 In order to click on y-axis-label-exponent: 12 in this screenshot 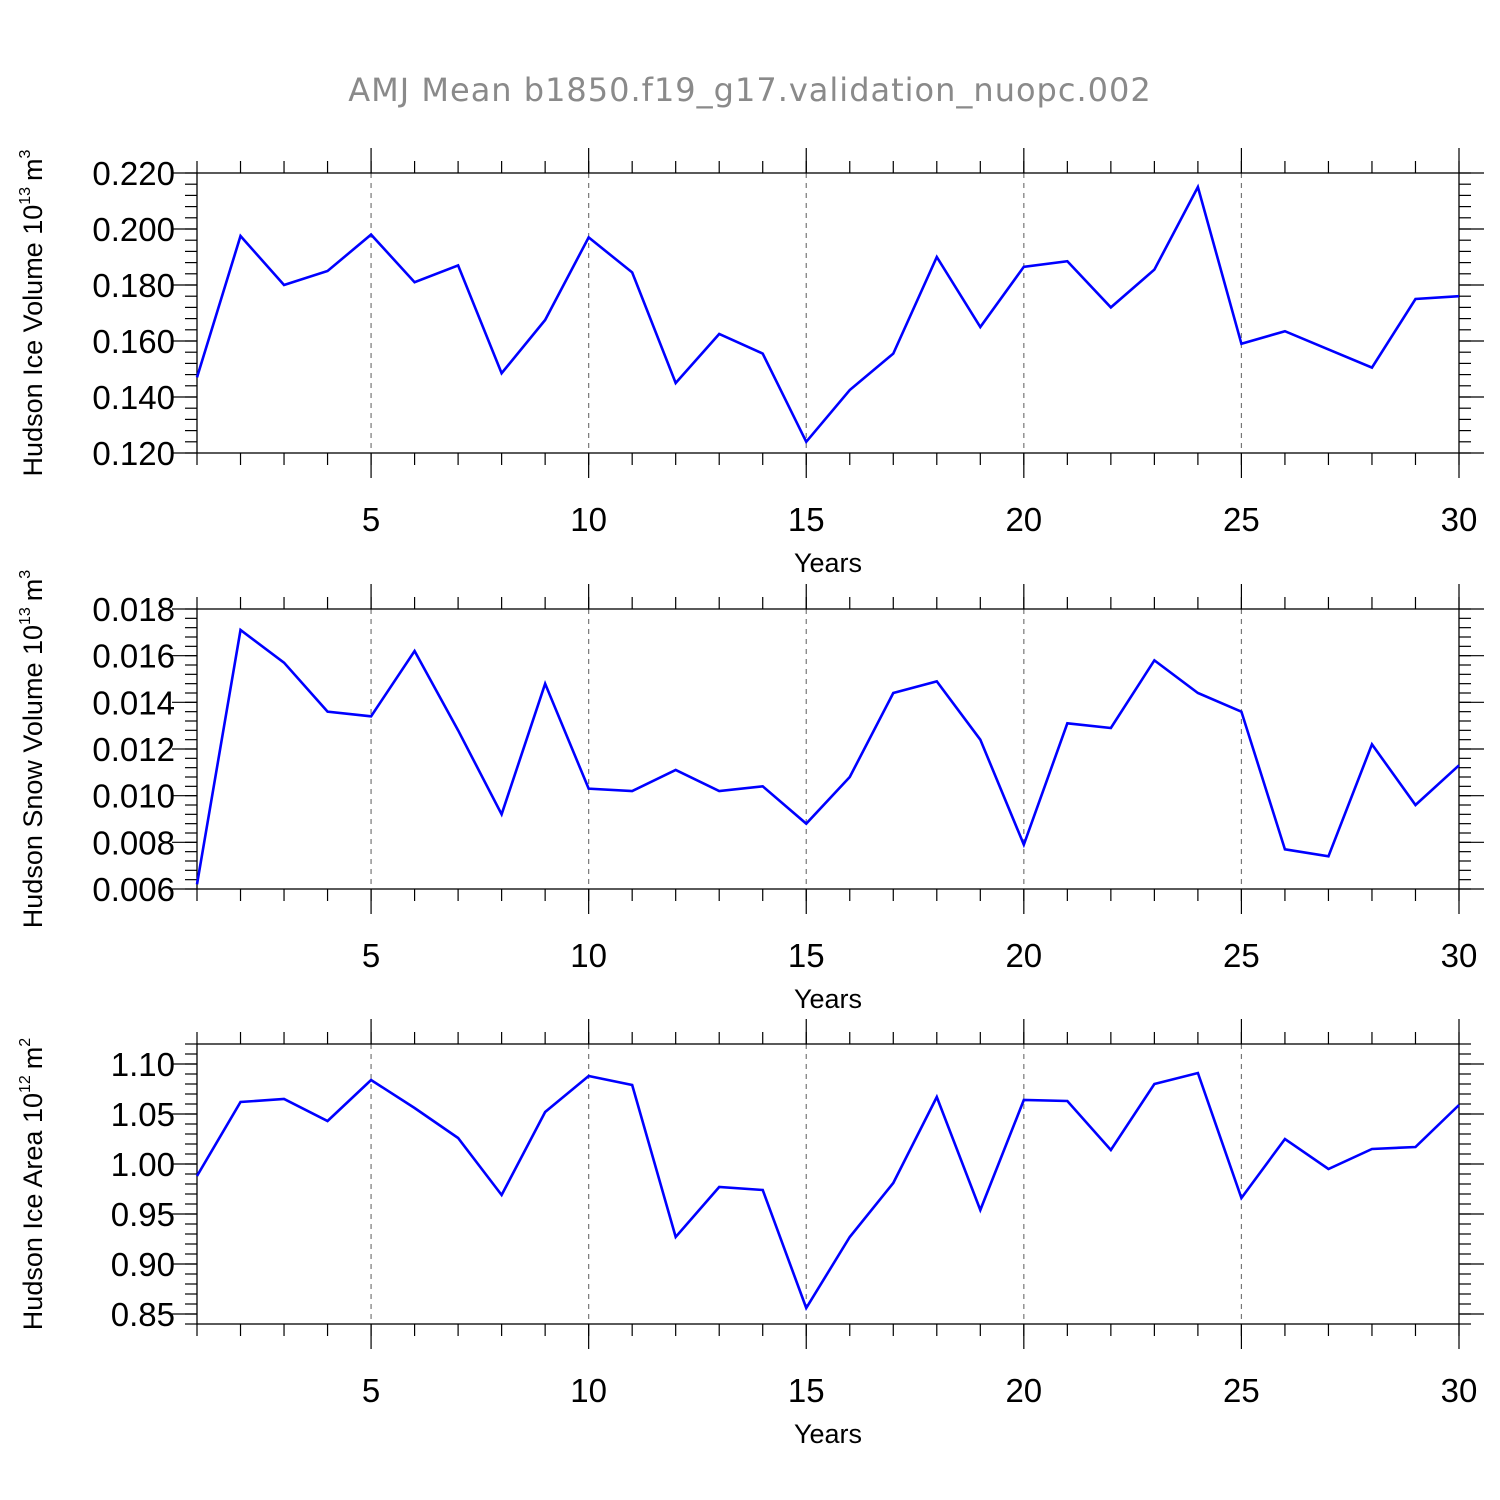, I will do `click(25, 1084)`.